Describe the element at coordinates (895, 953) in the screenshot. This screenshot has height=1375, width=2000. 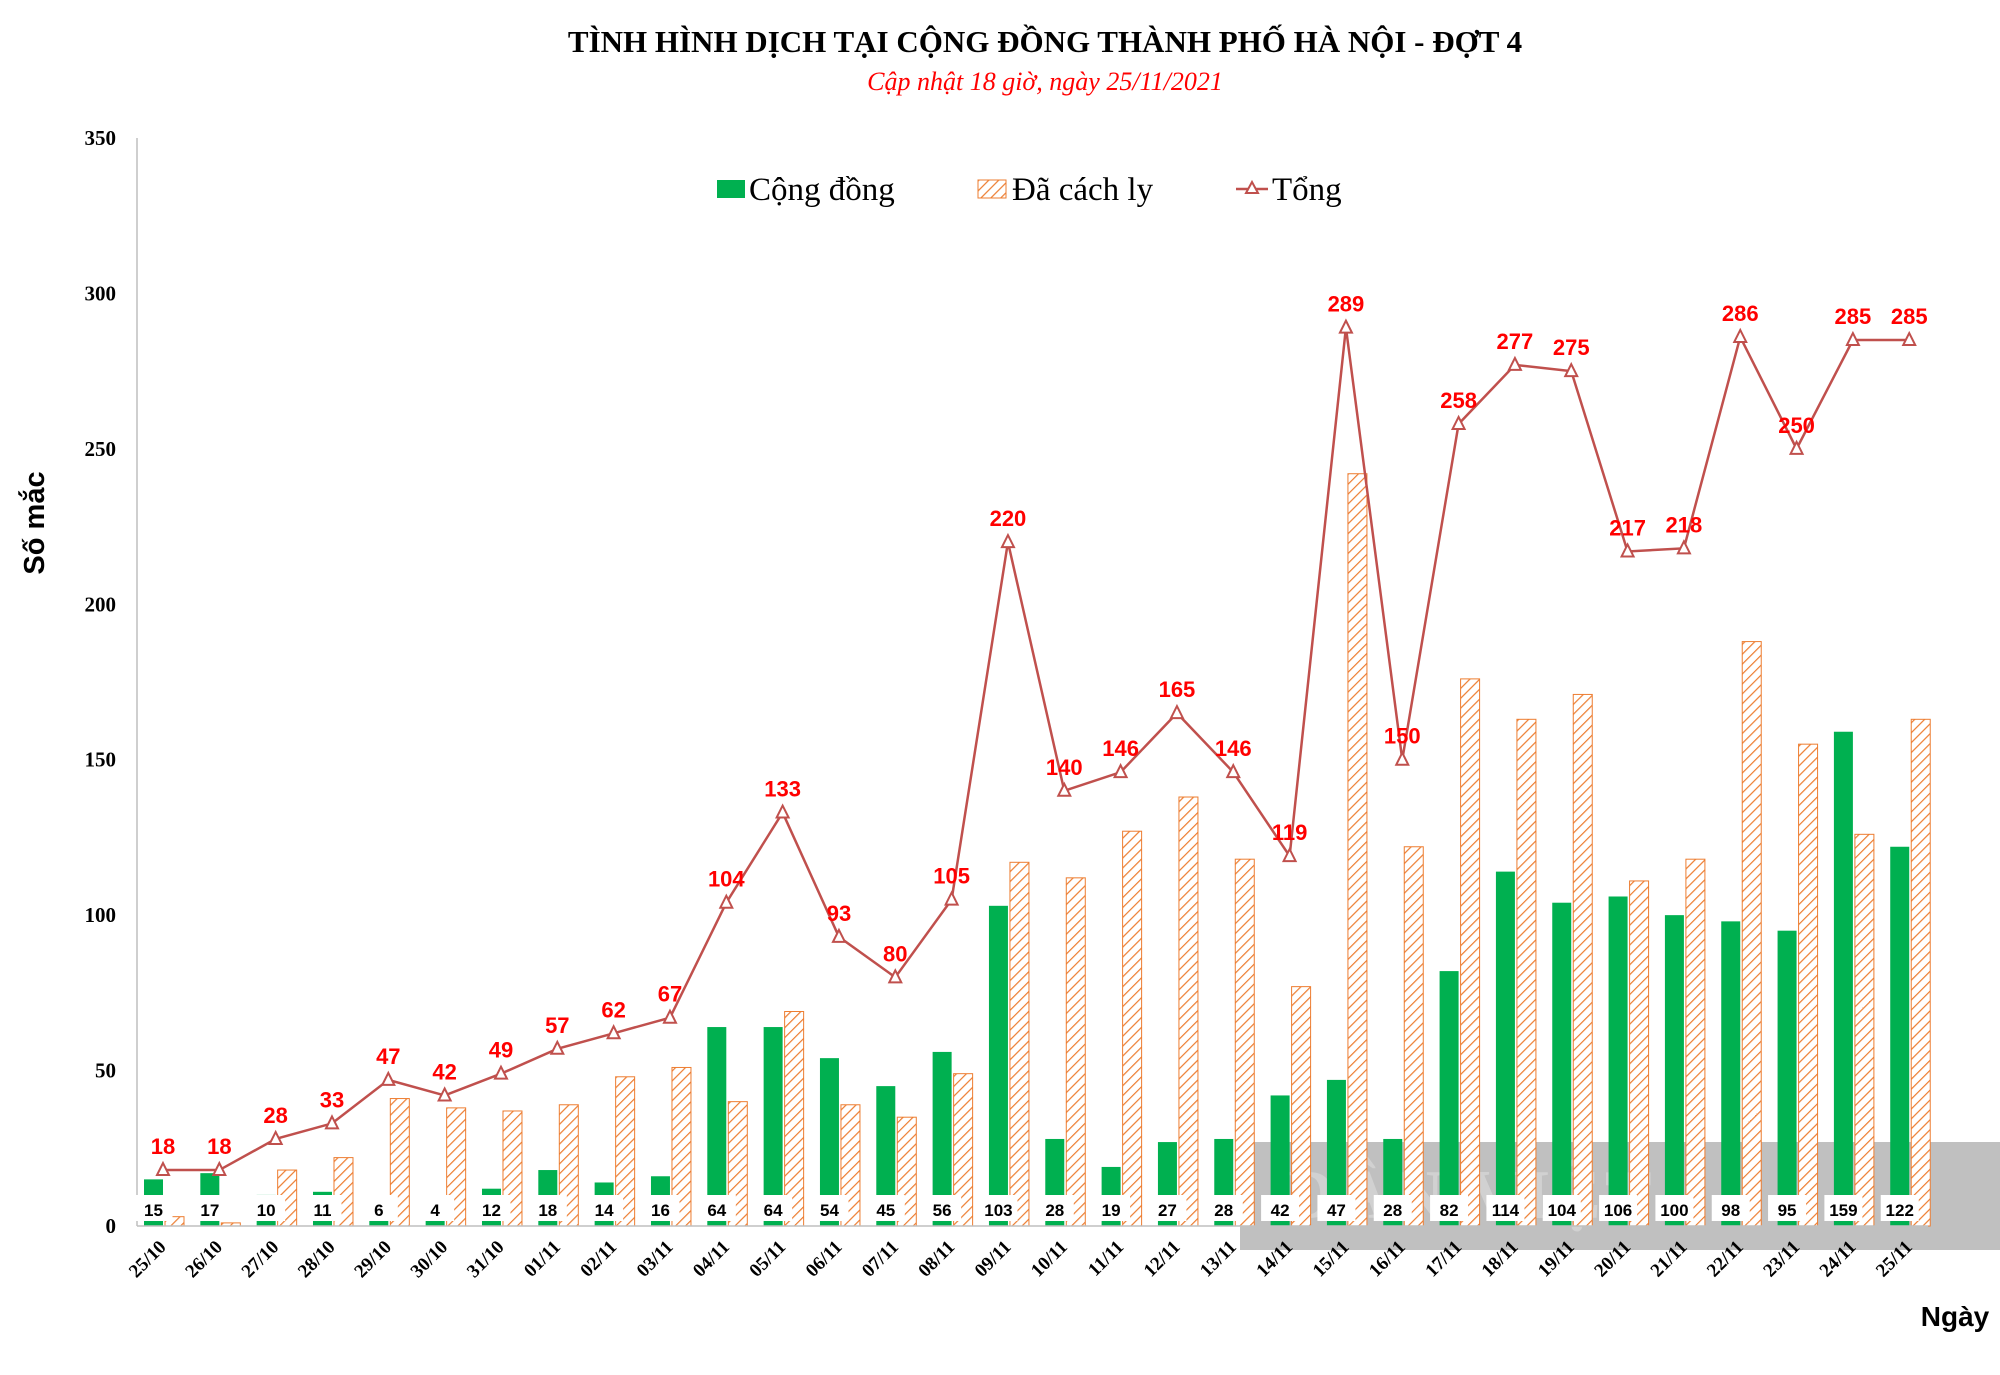
I see `total-value-label: 80` at that location.